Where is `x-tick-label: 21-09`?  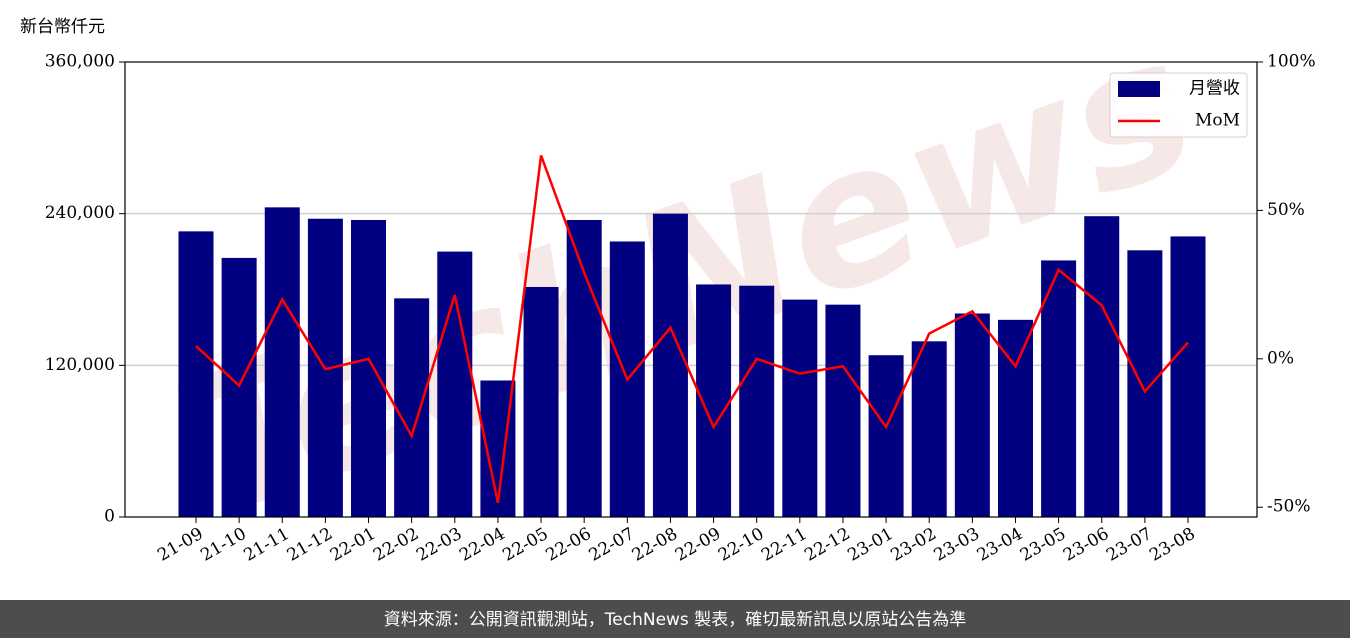 x-tick-label: 21-09 is located at coordinates (180, 545).